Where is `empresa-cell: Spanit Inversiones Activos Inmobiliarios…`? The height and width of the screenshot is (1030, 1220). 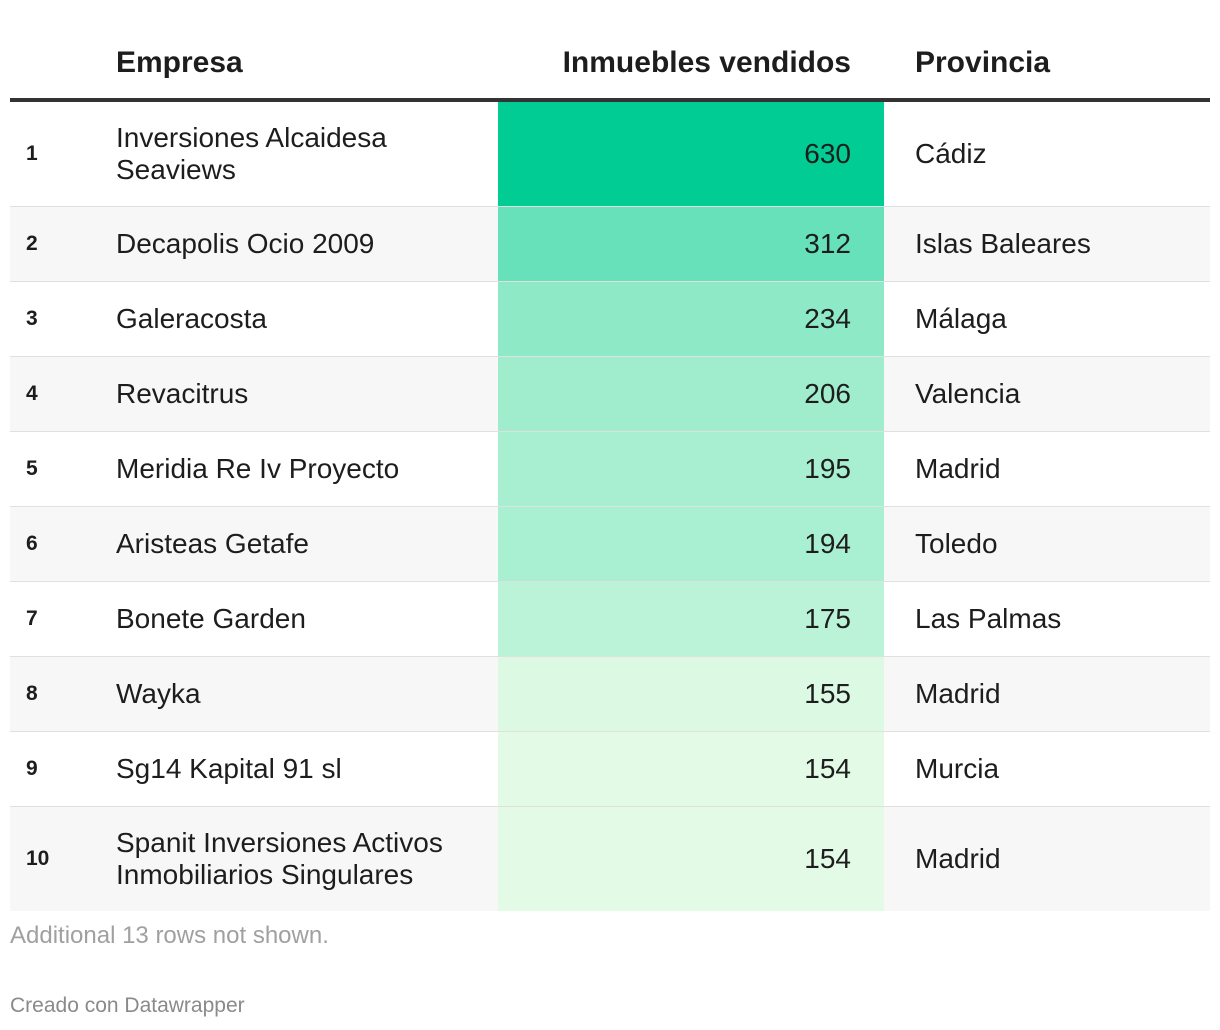
empresa-cell: Spanit Inversiones Activos Inmobiliarios… is located at coordinates (279, 858).